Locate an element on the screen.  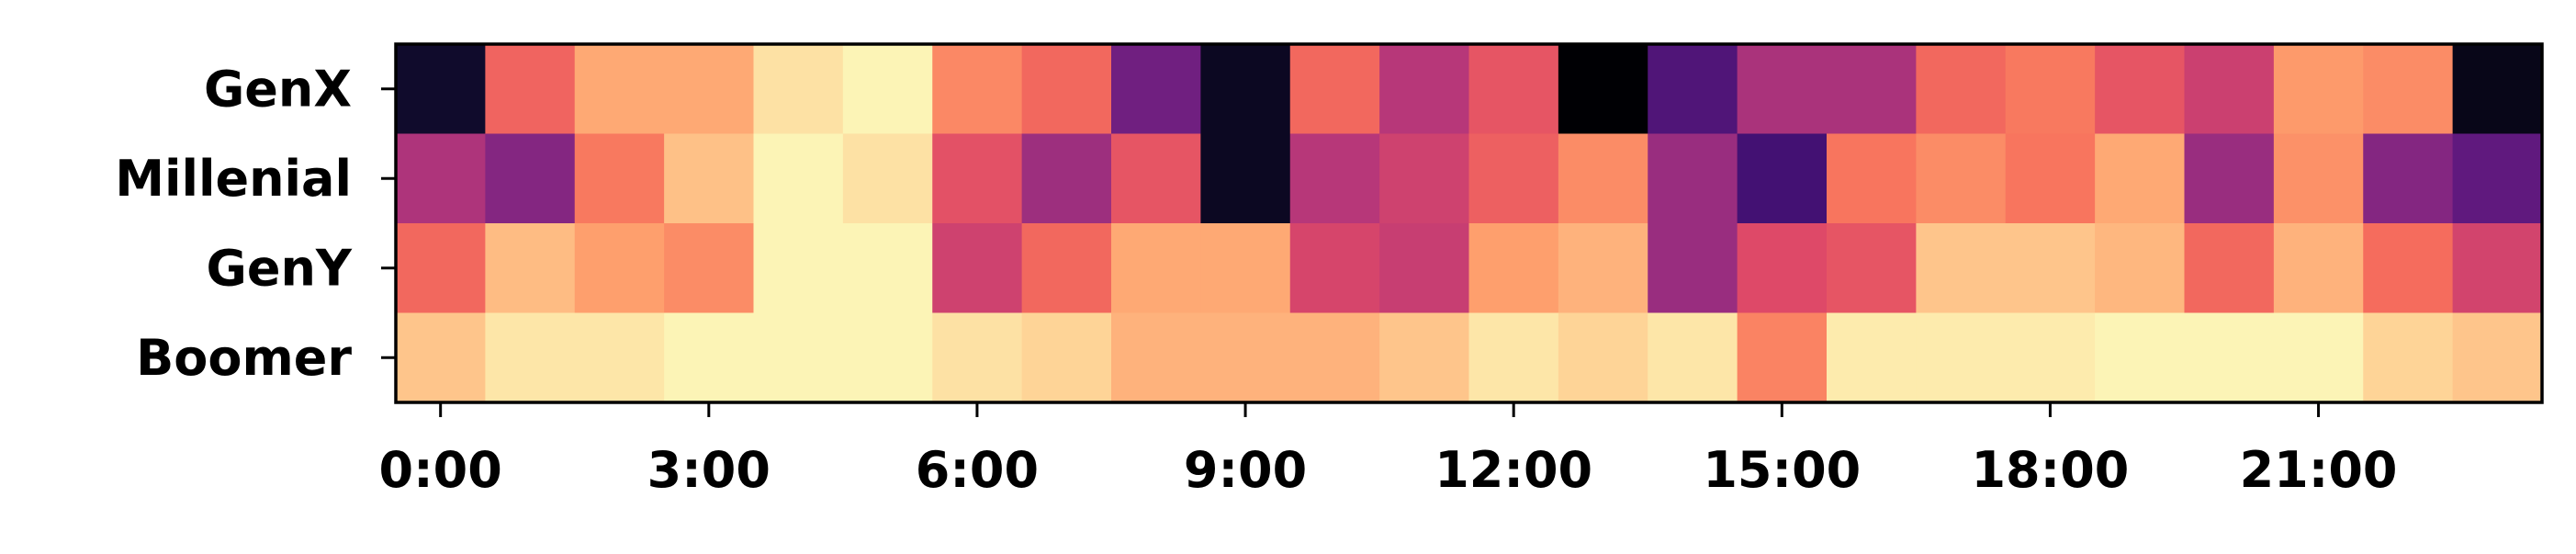
x-tick-label: 21:00 is located at coordinates (2319, 470).